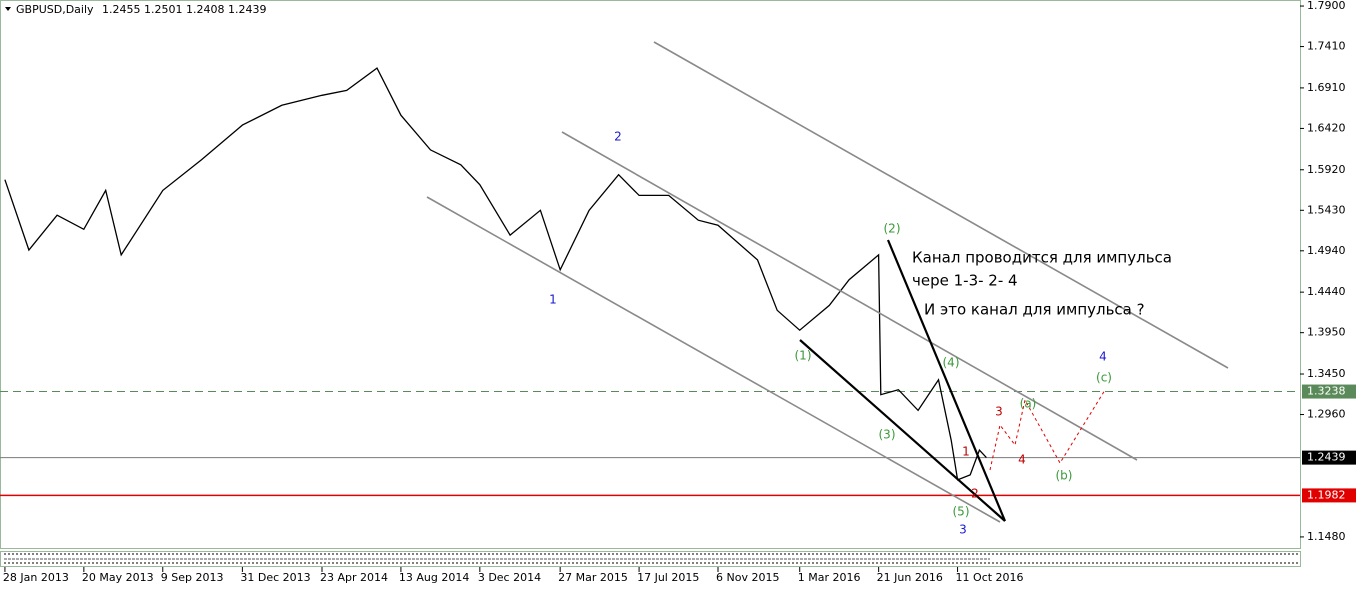 The image size is (1356, 590). What do you see at coordinates (205, 9) in the screenshot?
I see `ohlc-low: 1.2408` at bounding box center [205, 9].